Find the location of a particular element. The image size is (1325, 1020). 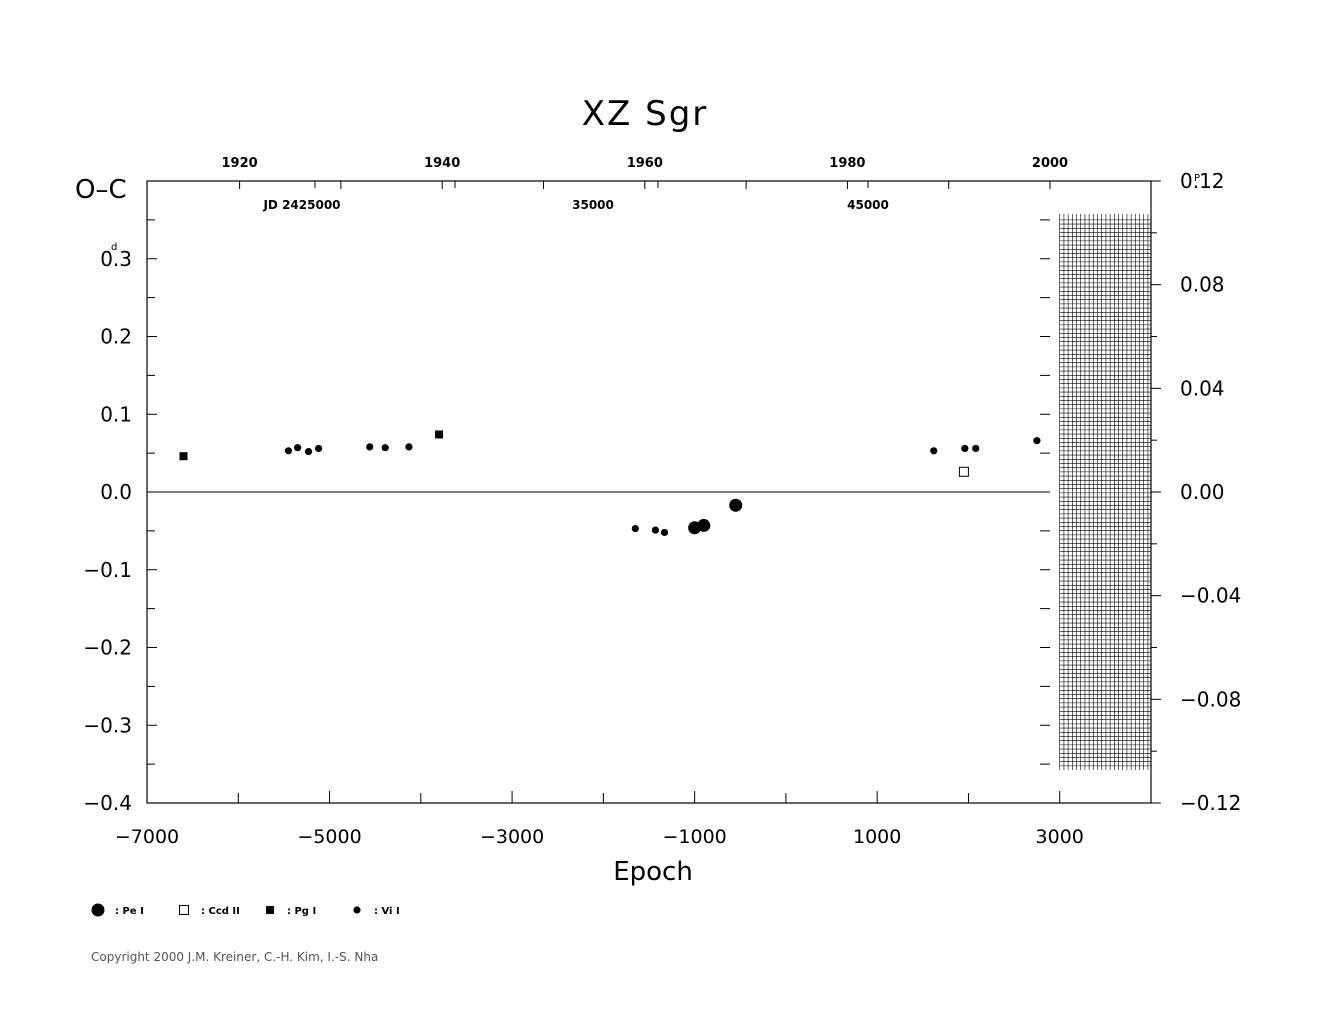

hatched-region is located at coordinates (1105, 492).